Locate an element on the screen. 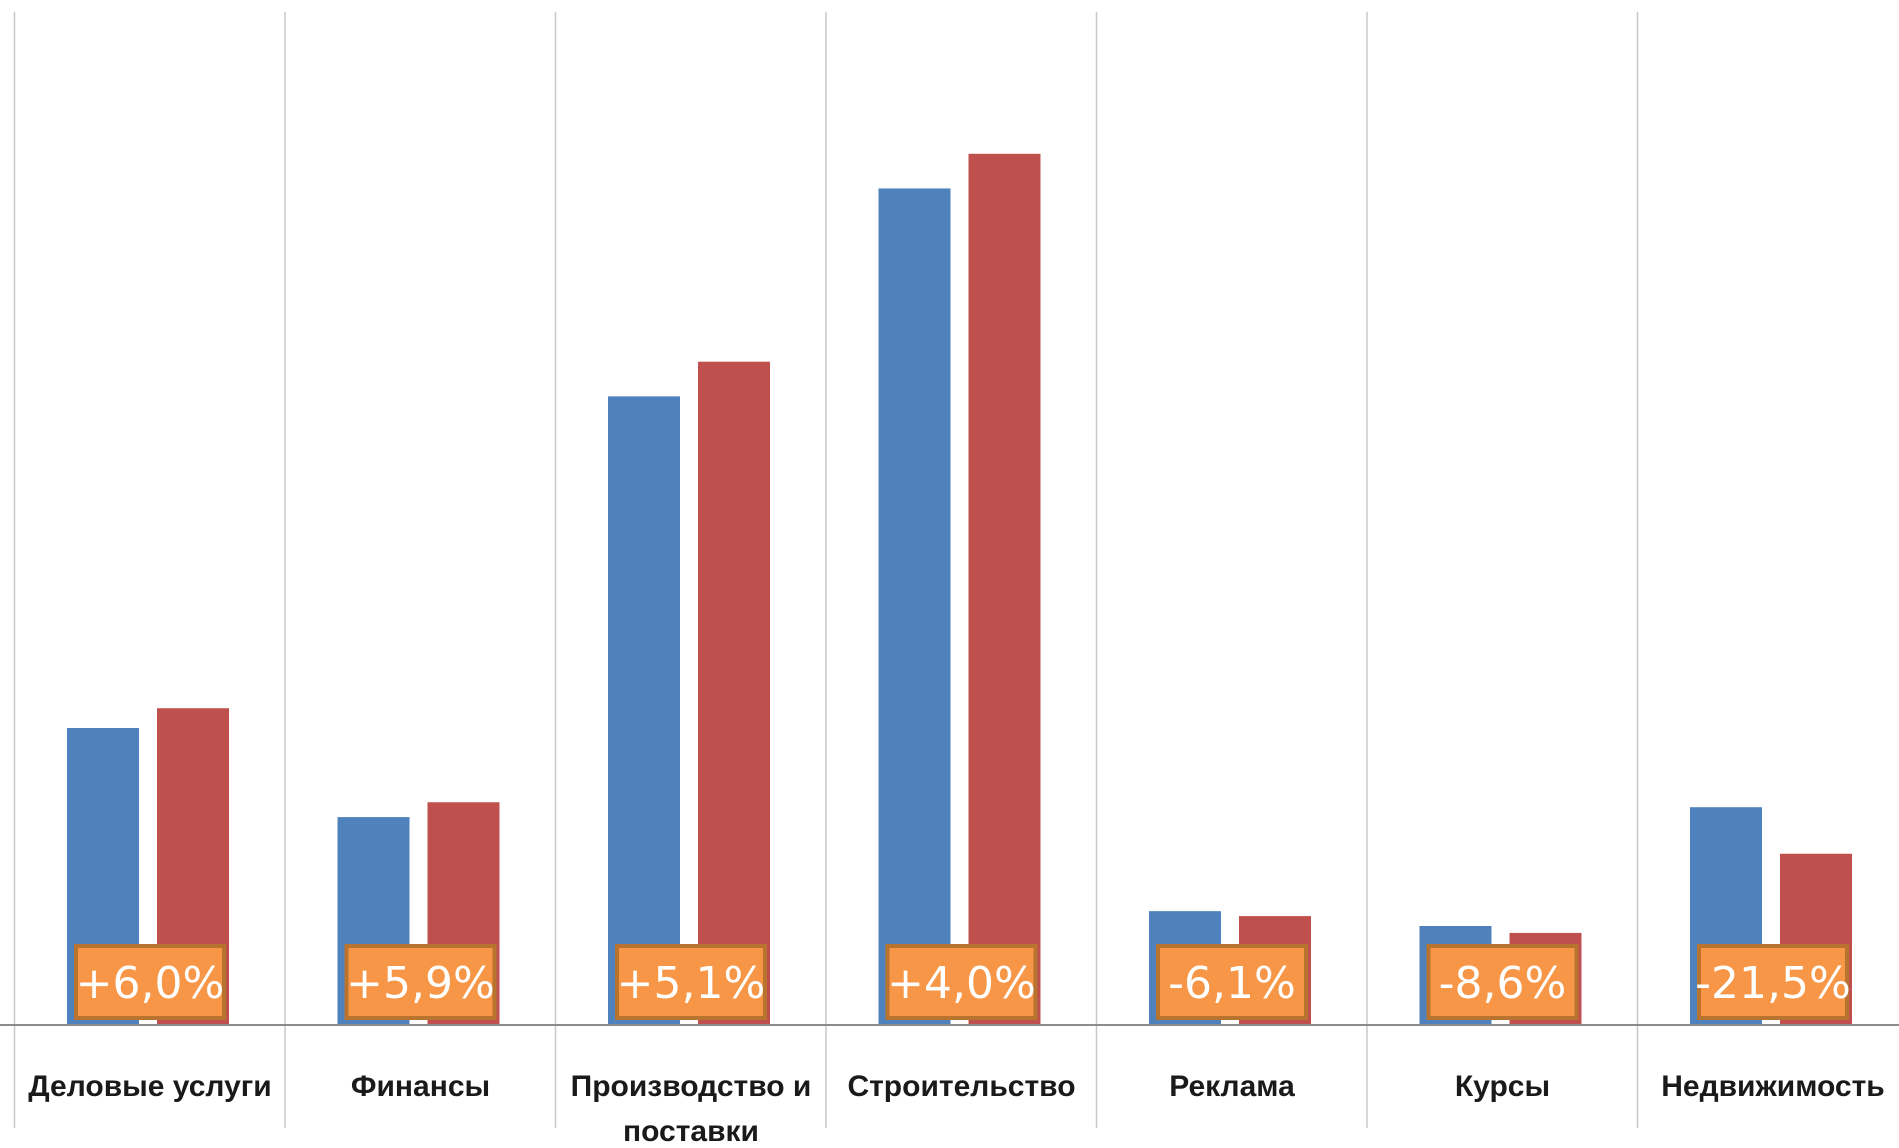  change-badge-text: +6,0% is located at coordinates (150, 983).